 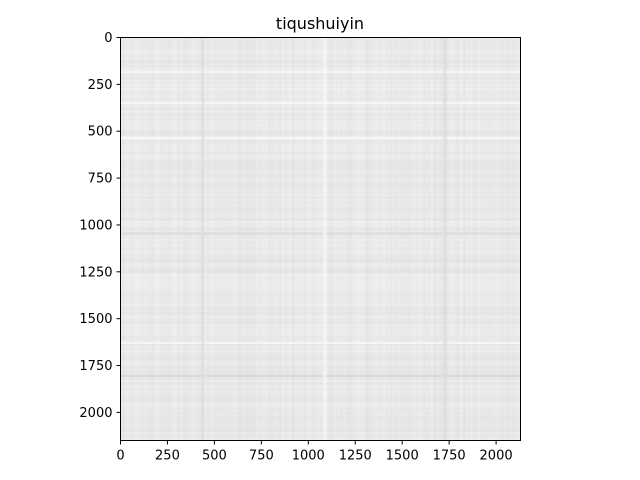 What do you see at coordinates (167, 456) in the screenshot?
I see `x-tick-label: 250` at bounding box center [167, 456].